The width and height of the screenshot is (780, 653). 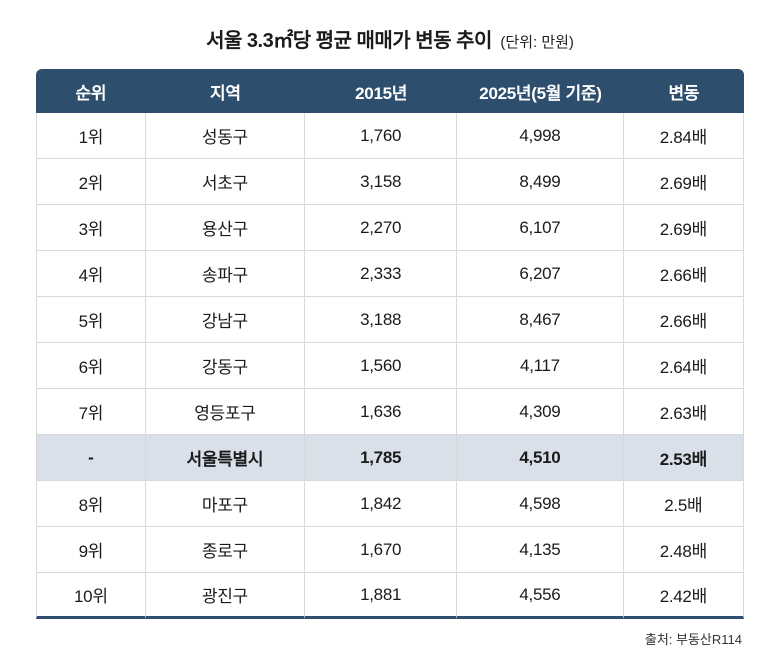 What do you see at coordinates (540, 136) in the screenshot?
I see `cell-2025: 4,998` at bounding box center [540, 136].